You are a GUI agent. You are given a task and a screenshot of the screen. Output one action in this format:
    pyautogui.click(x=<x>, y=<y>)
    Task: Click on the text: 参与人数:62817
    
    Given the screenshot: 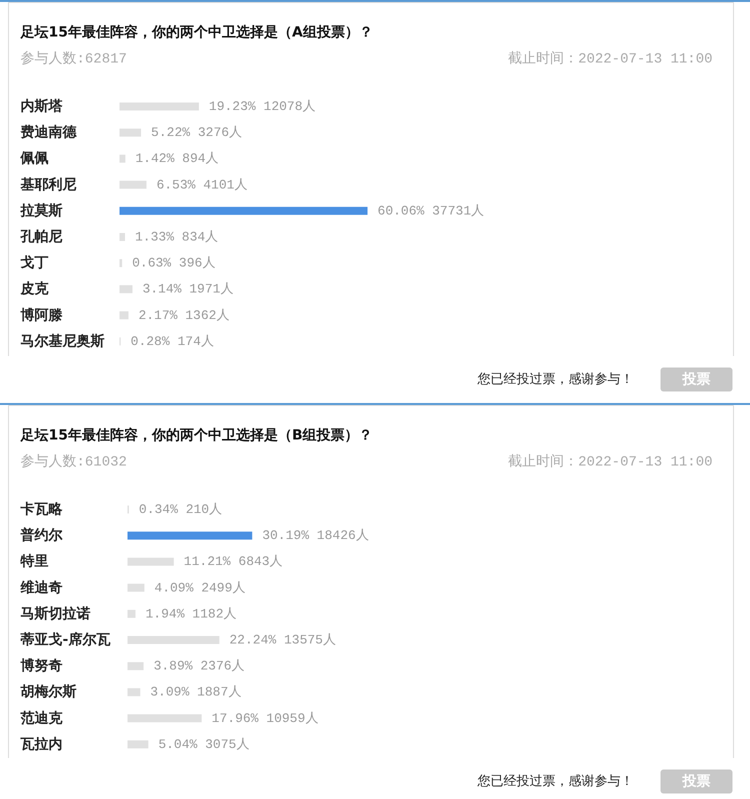 What is the action you would take?
    pyautogui.click(x=73, y=59)
    